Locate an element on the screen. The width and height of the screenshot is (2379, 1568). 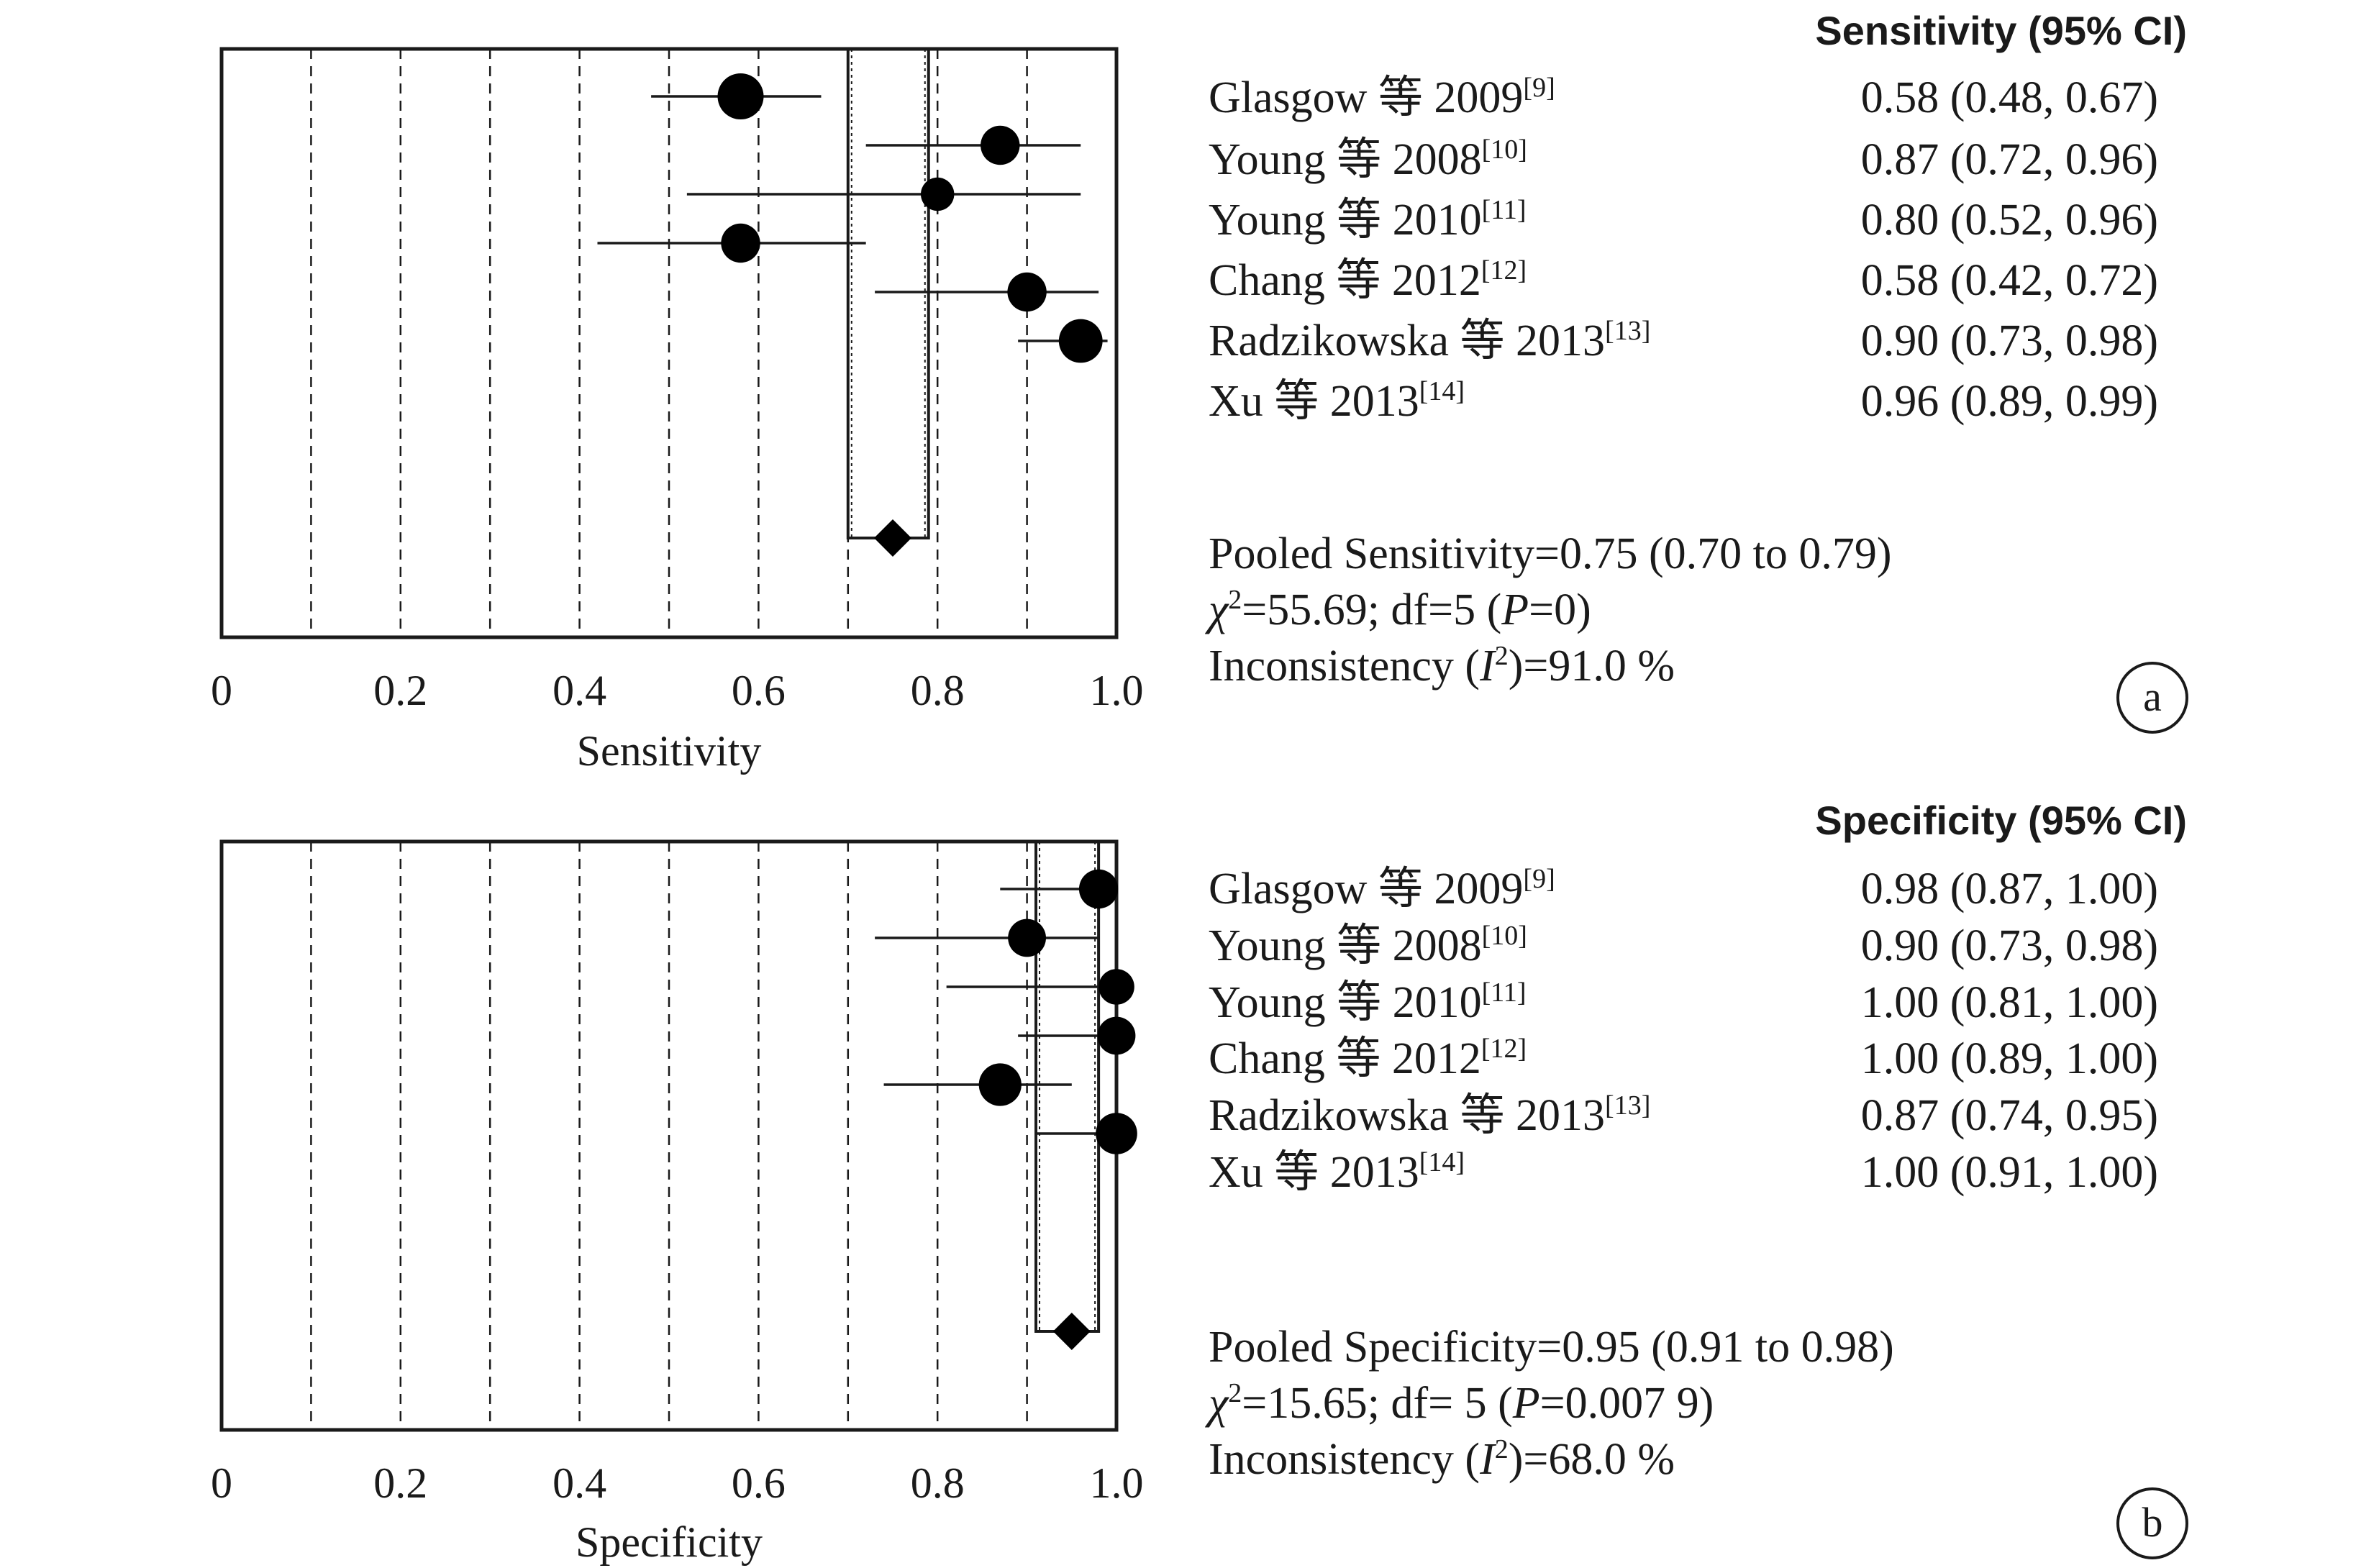
study-estimate: 1.00 (0.91, 1.00) is located at coordinates (2009, 1173).